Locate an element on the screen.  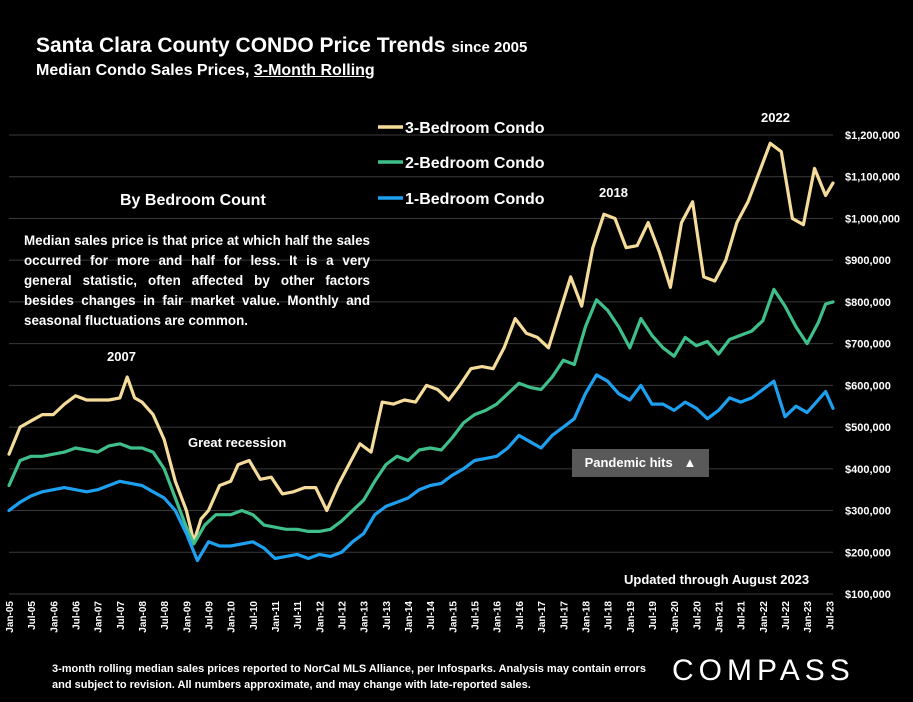
y-tick-label: $300,000 is located at coordinates (868, 512).